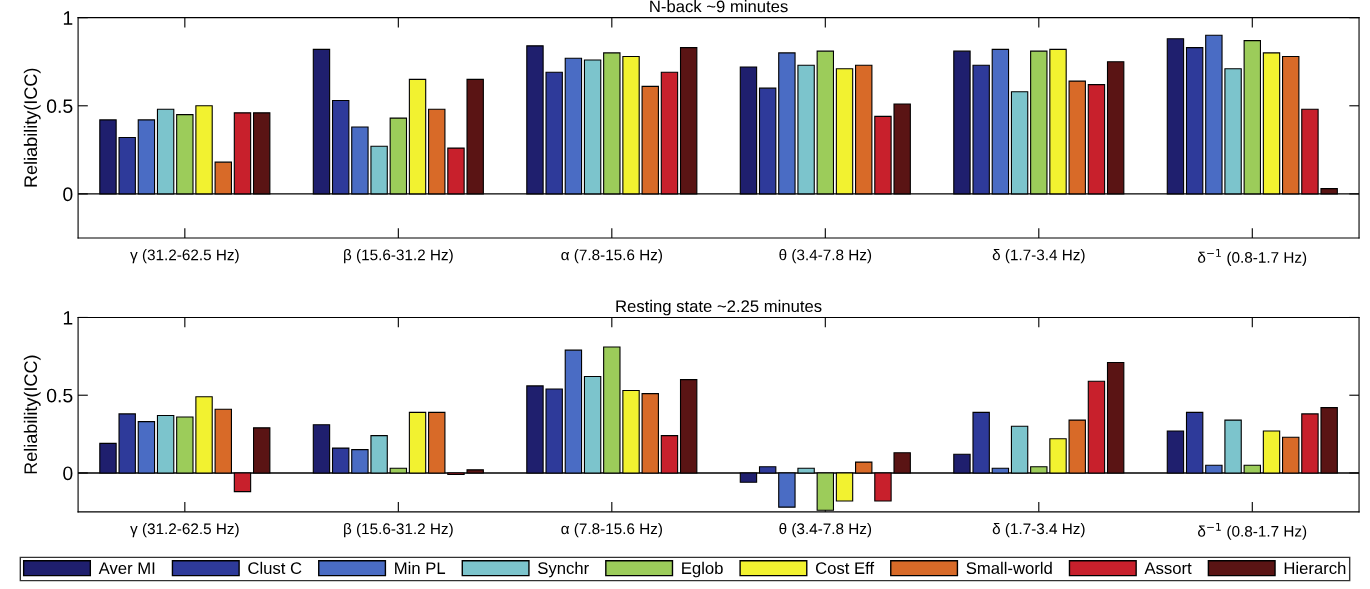  Describe the element at coordinates (563, 569) in the screenshot. I see `legend-label: Synchr` at that location.